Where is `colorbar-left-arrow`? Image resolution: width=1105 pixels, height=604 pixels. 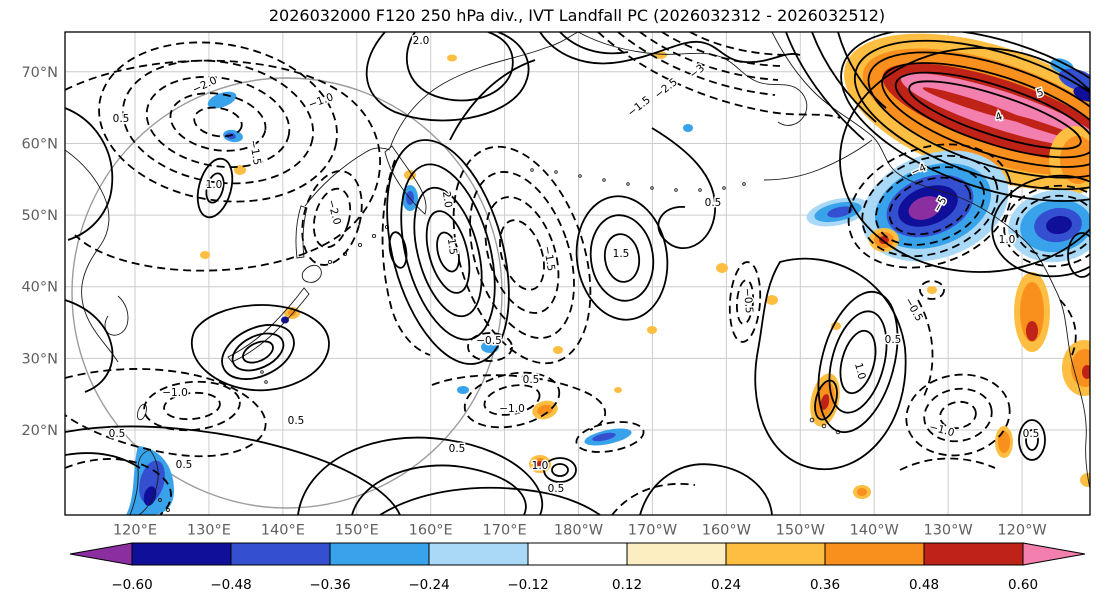 colorbar-left-arrow is located at coordinates (101, 554).